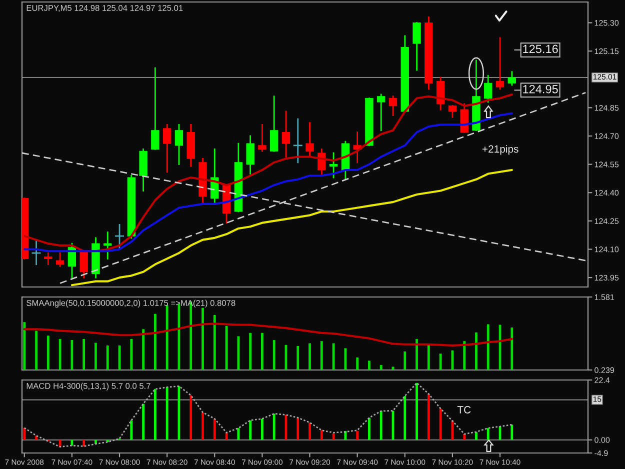  I want to click on y-tick-label: 124.40, so click(606, 193).